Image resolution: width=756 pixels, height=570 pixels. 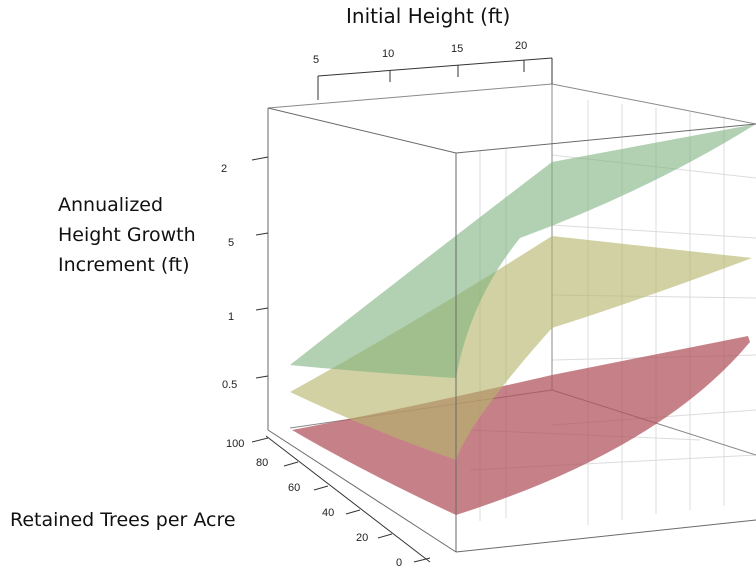 What do you see at coordinates (123, 520) in the screenshot?
I see `z-axis-label: Retained Trees per Acre` at bounding box center [123, 520].